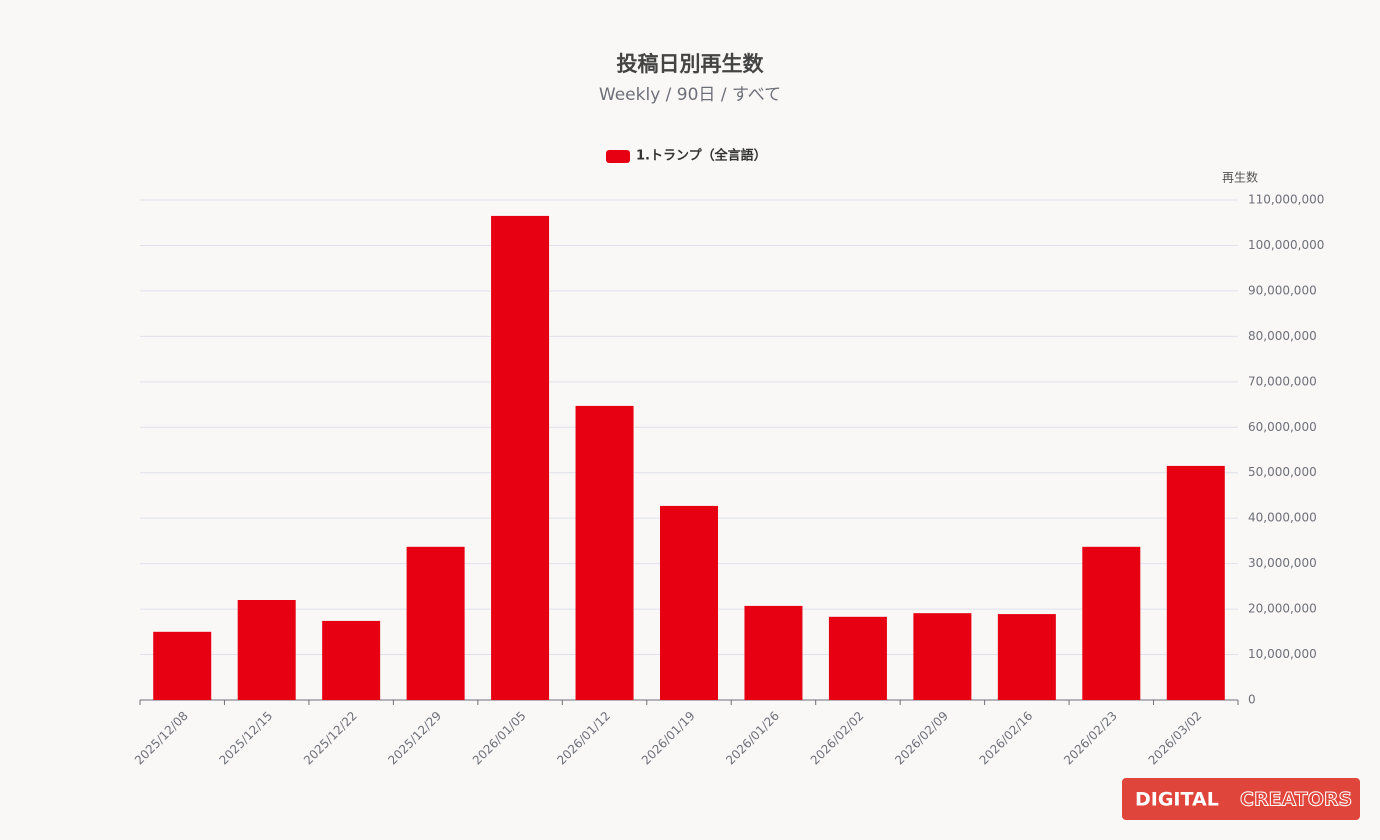 The width and height of the screenshot is (1380, 840). What do you see at coordinates (1175, 738) in the screenshot?
I see `x-tick-label: 2026/03/02` at bounding box center [1175, 738].